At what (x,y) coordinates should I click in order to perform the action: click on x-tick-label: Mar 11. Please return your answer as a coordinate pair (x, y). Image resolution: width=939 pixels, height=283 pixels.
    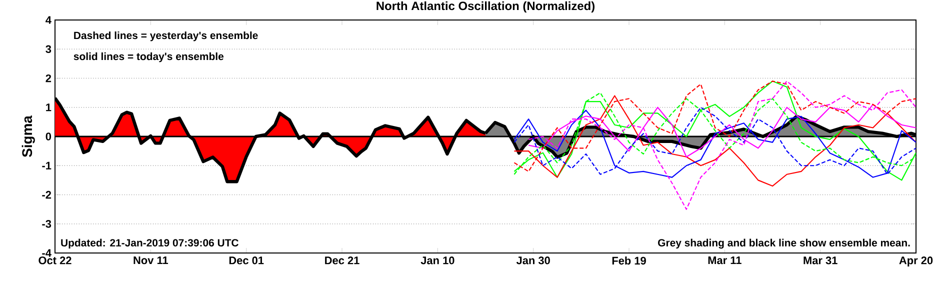
    Looking at the image, I should click on (725, 260).